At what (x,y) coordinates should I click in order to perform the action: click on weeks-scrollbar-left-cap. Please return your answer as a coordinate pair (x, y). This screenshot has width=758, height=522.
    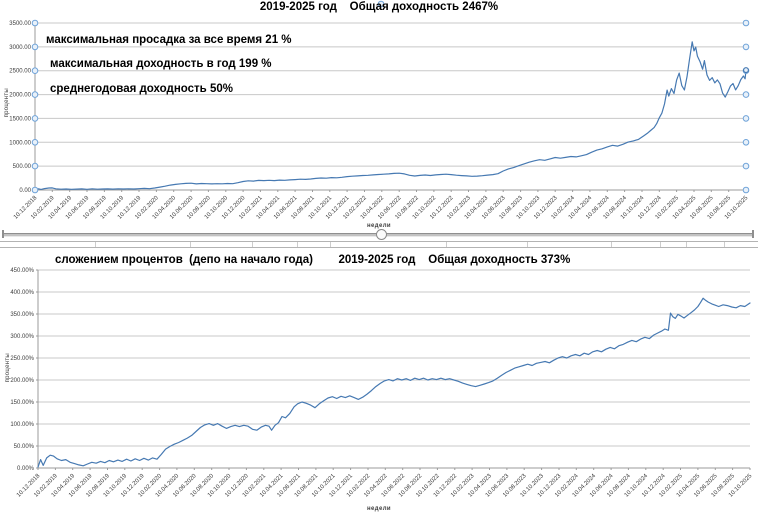
    Looking at the image, I should click on (3, 234).